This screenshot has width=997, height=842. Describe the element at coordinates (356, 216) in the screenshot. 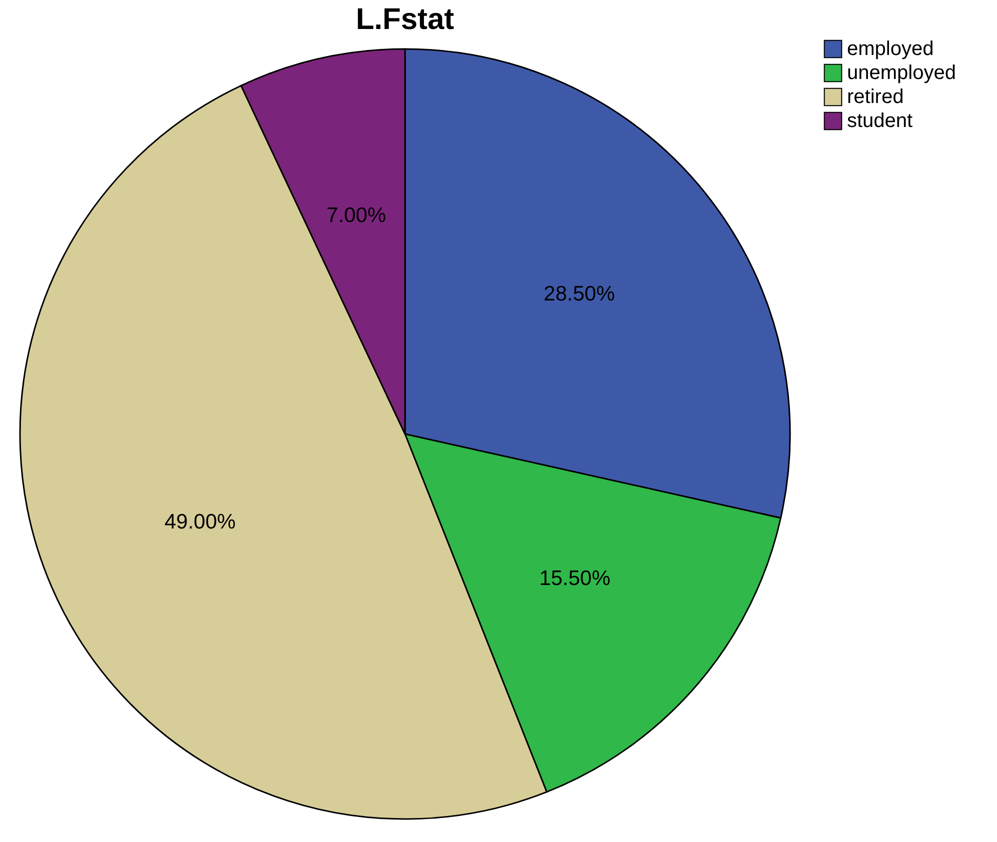

I see `data-label: 7.00%` at that location.